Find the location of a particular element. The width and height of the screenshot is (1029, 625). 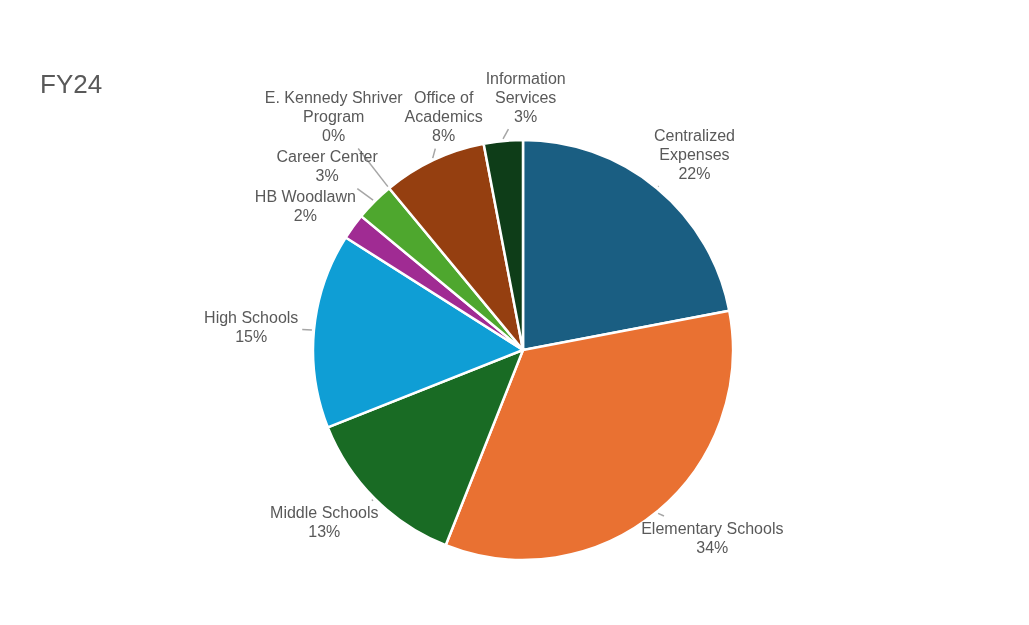

data-label: 8% is located at coordinates (444, 136).